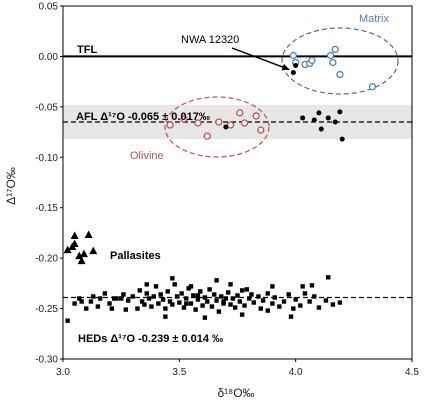 Image resolution: width=426 pixels, height=407 pixels. I want to click on nwa-arrow-shaft, so click(260, 59).